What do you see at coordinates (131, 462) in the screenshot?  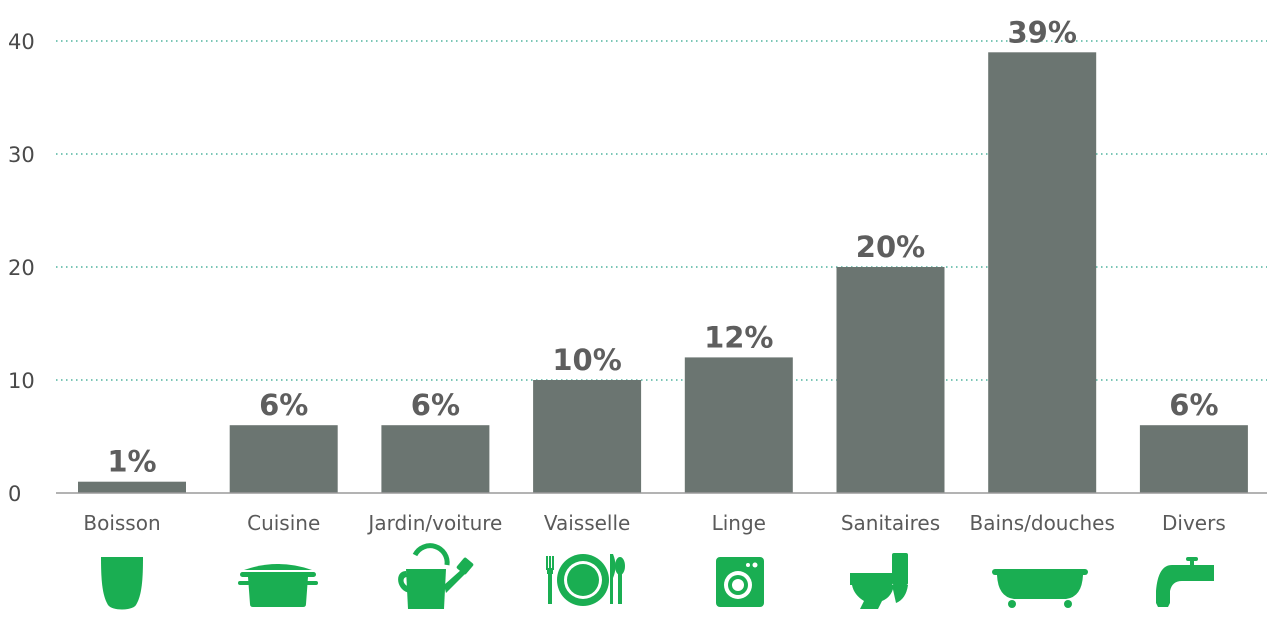 I see `data-label: 1%` at bounding box center [131, 462].